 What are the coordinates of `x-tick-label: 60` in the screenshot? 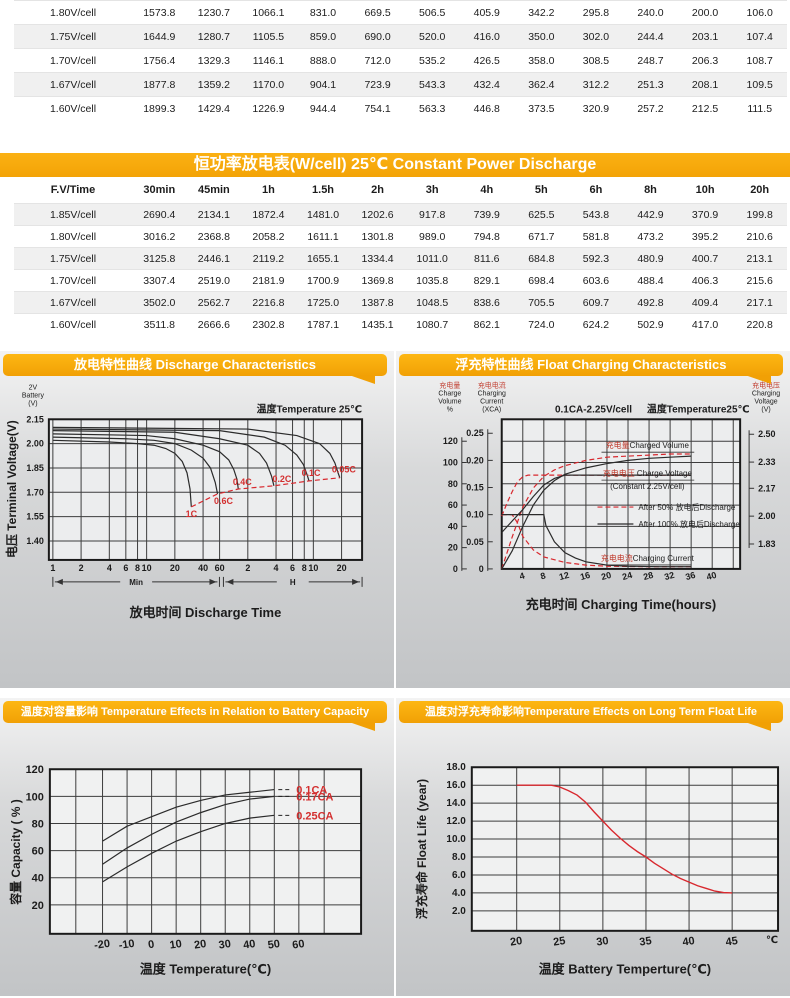 It's located at (220, 568).